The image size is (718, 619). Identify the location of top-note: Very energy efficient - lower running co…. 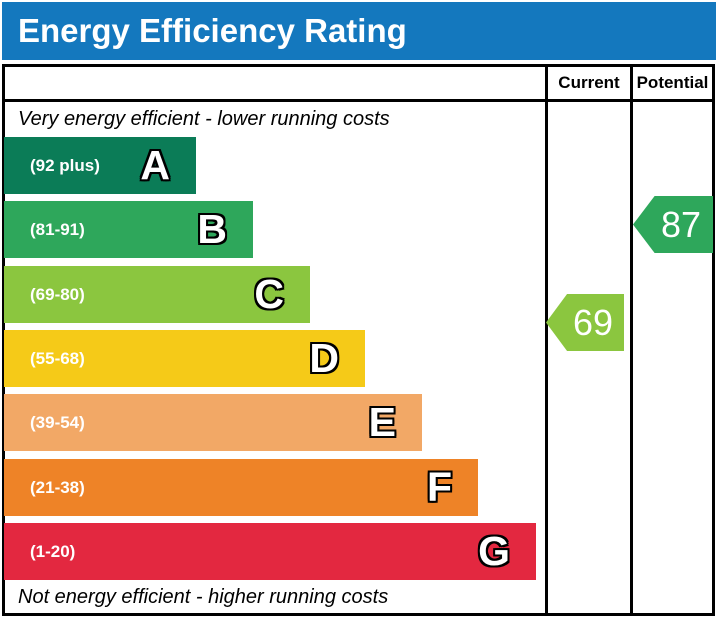
(204, 119).